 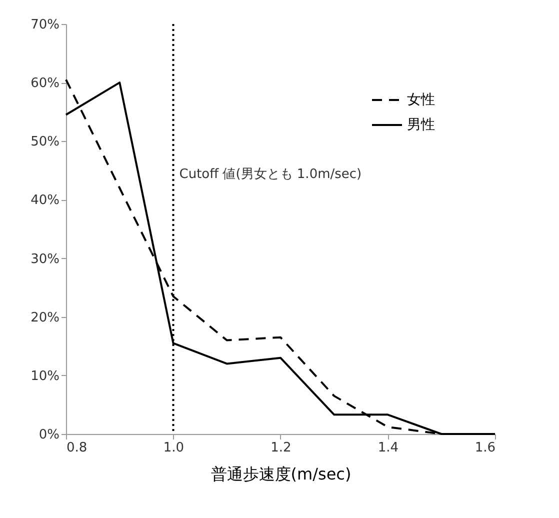 I want to click on x-tick-label: 1.2, so click(x=281, y=448).